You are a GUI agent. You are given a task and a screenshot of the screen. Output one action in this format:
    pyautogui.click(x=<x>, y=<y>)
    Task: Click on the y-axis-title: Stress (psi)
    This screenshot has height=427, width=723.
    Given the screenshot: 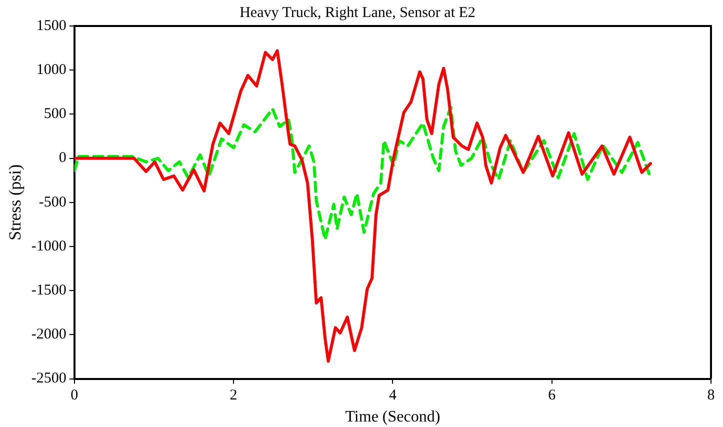 What is the action you would take?
    pyautogui.click(x=15, y=202)
    